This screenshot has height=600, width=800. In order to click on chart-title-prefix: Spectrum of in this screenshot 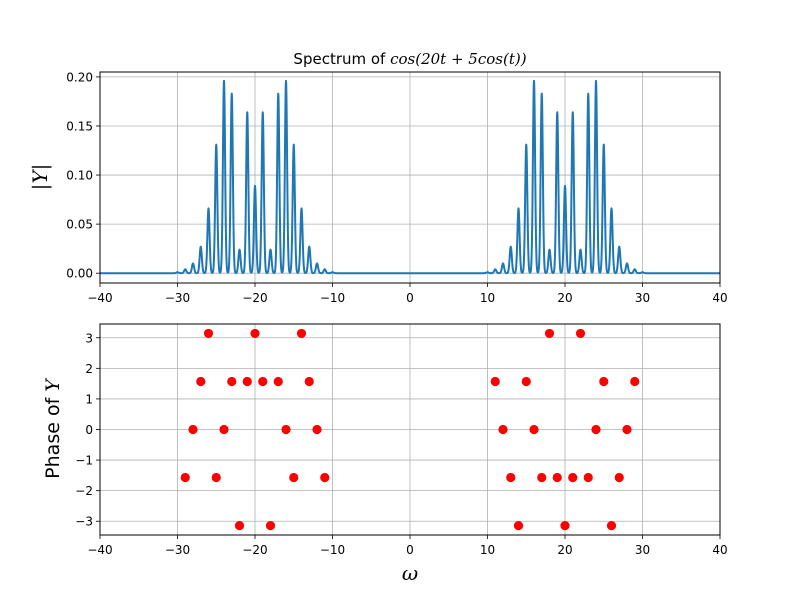, I will do `click(341, 59)`.